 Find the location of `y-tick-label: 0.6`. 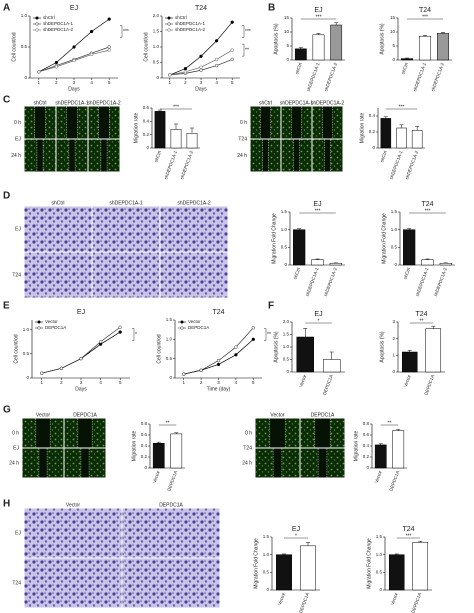

y-tick-label: 0.6 is located at coordinates (366, 434).